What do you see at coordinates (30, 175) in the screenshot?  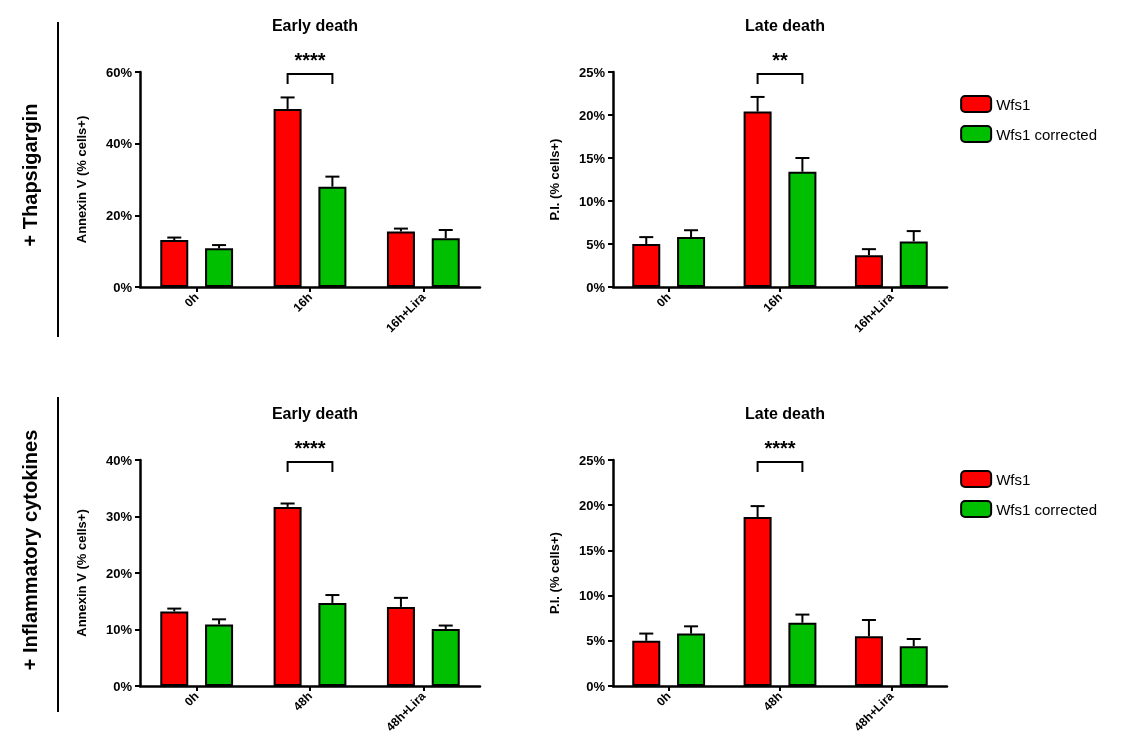 I see `text: + Thapsigargin` at bounding box center [30, 175].